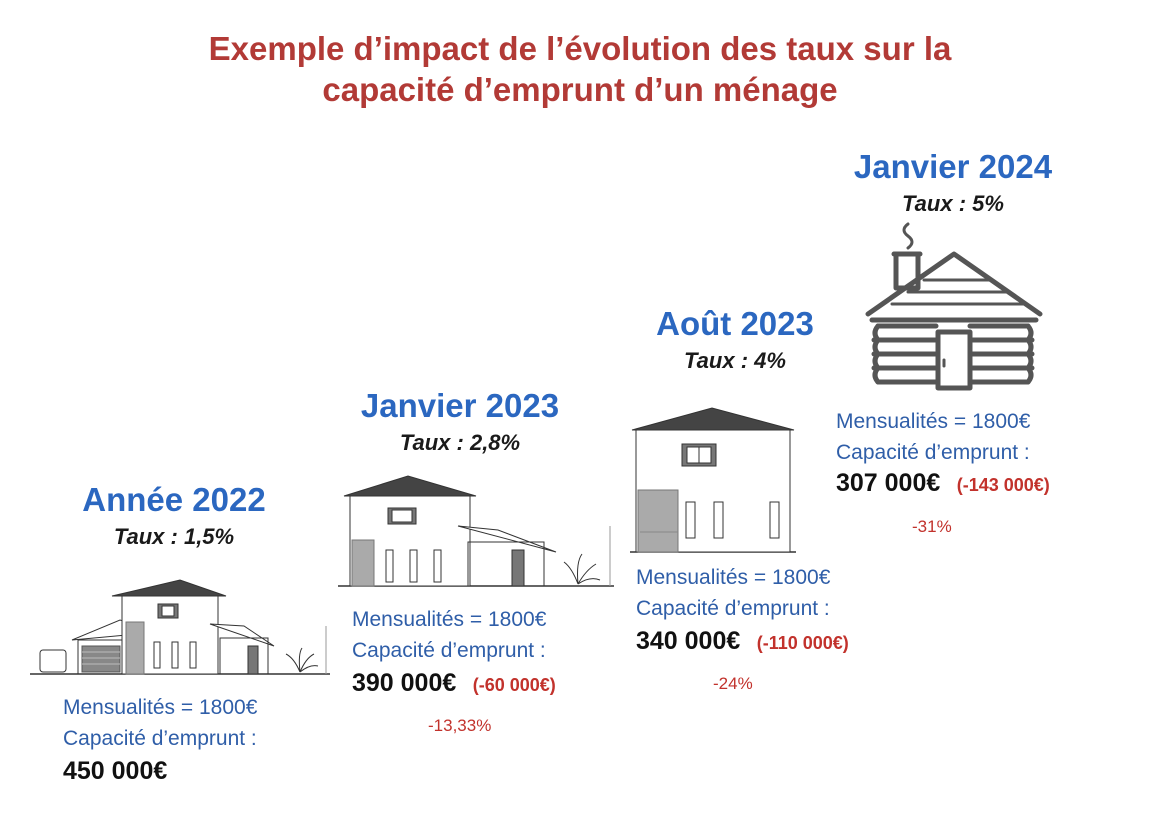  What do you see at coordinates (449, 650) in the screenshot?
I see `capacity-label-jan-2023: Capacité d’emprunt :` at bounding box center [449, 650].